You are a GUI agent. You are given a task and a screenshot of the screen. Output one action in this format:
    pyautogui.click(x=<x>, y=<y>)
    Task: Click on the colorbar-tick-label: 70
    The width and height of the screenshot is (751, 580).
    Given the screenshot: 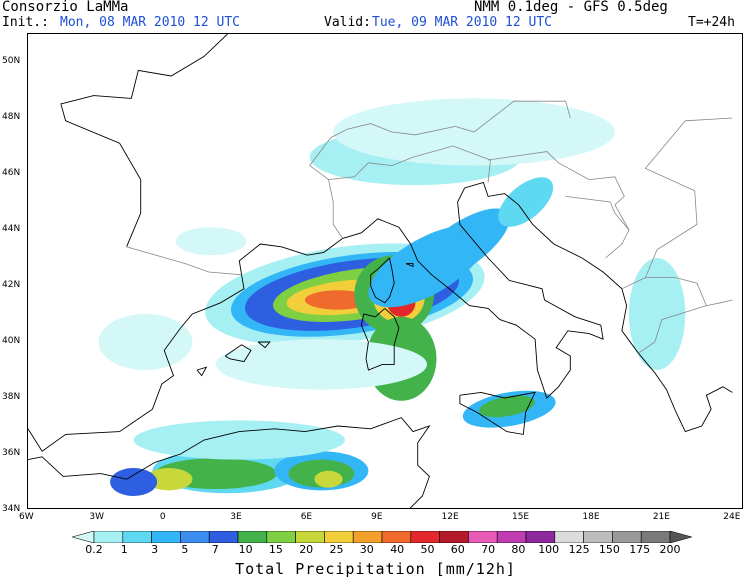 What is the action you would take?
    pyautogui.click(x=488, y=549)
    